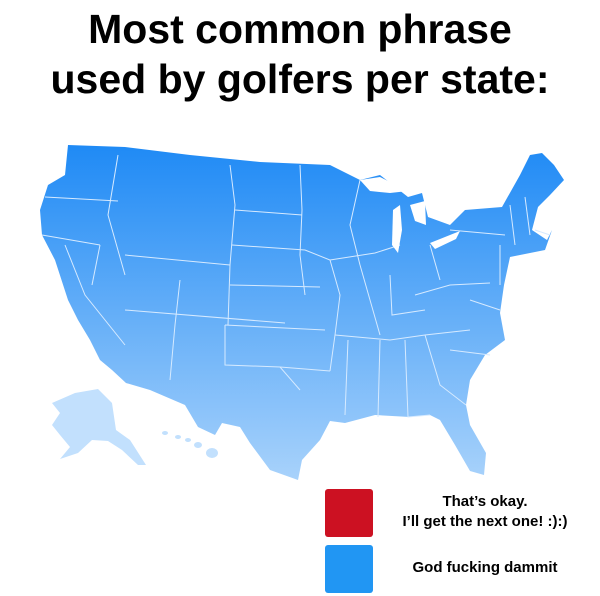 The width and height of the screenshot is (600, 596). What do you see at coordinates (445, 240) in the screenshot?
I see `lake-erie` at bounding box center [445, 240].